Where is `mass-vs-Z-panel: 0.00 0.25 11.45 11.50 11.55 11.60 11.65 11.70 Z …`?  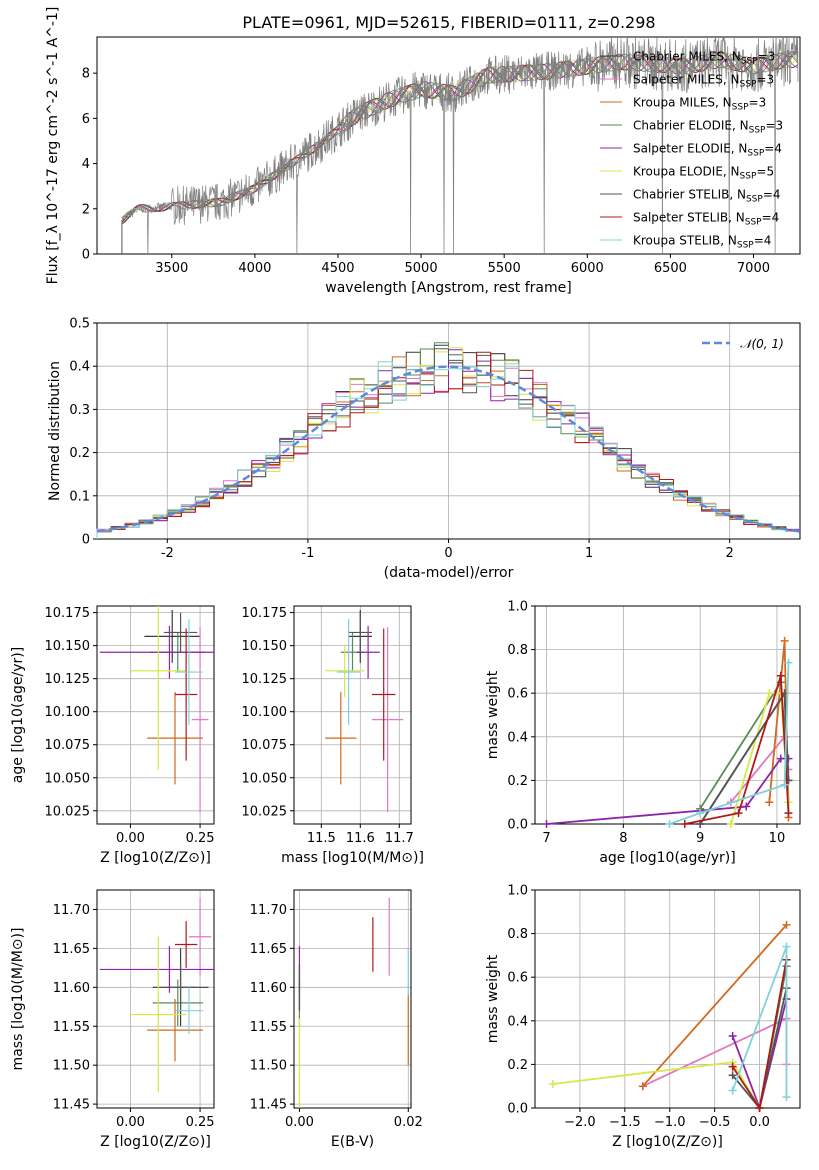
mass-vs-Z-panel: 0.00 0.25 11.45 11.50 11.55 11.60 11.65 11.70 Z … is located at coordinates (112, 1019).